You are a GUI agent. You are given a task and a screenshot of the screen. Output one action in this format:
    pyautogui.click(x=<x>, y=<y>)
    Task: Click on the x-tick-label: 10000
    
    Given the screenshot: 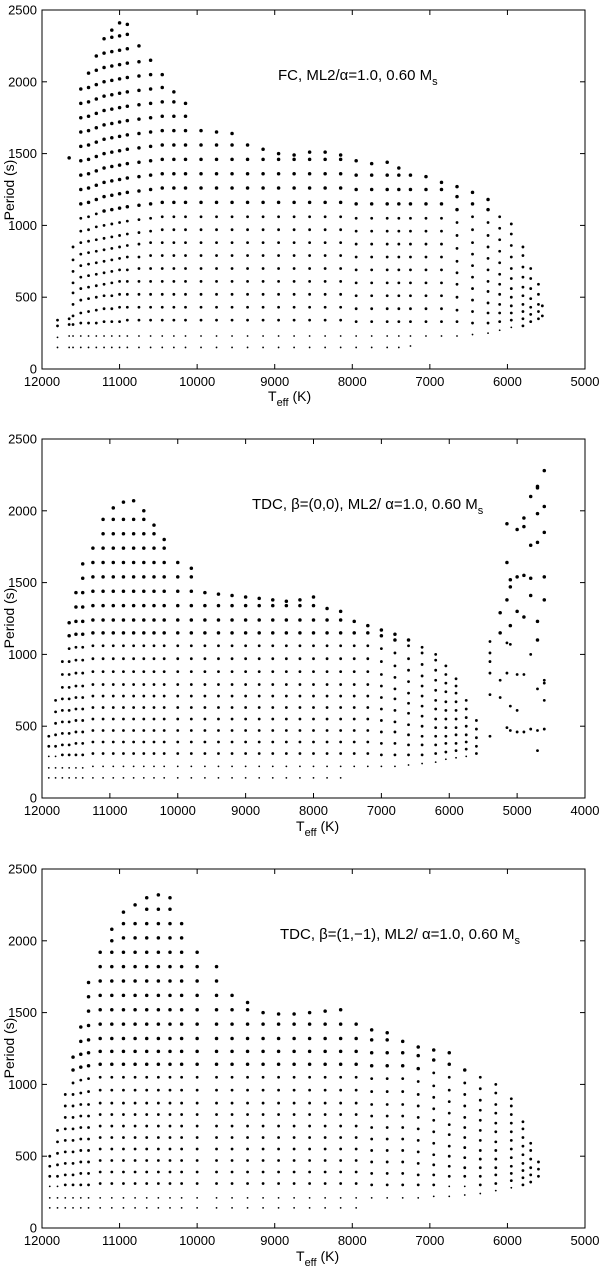 What is the action you would take?
    pyautogui.click(x=197, y=1240)
    